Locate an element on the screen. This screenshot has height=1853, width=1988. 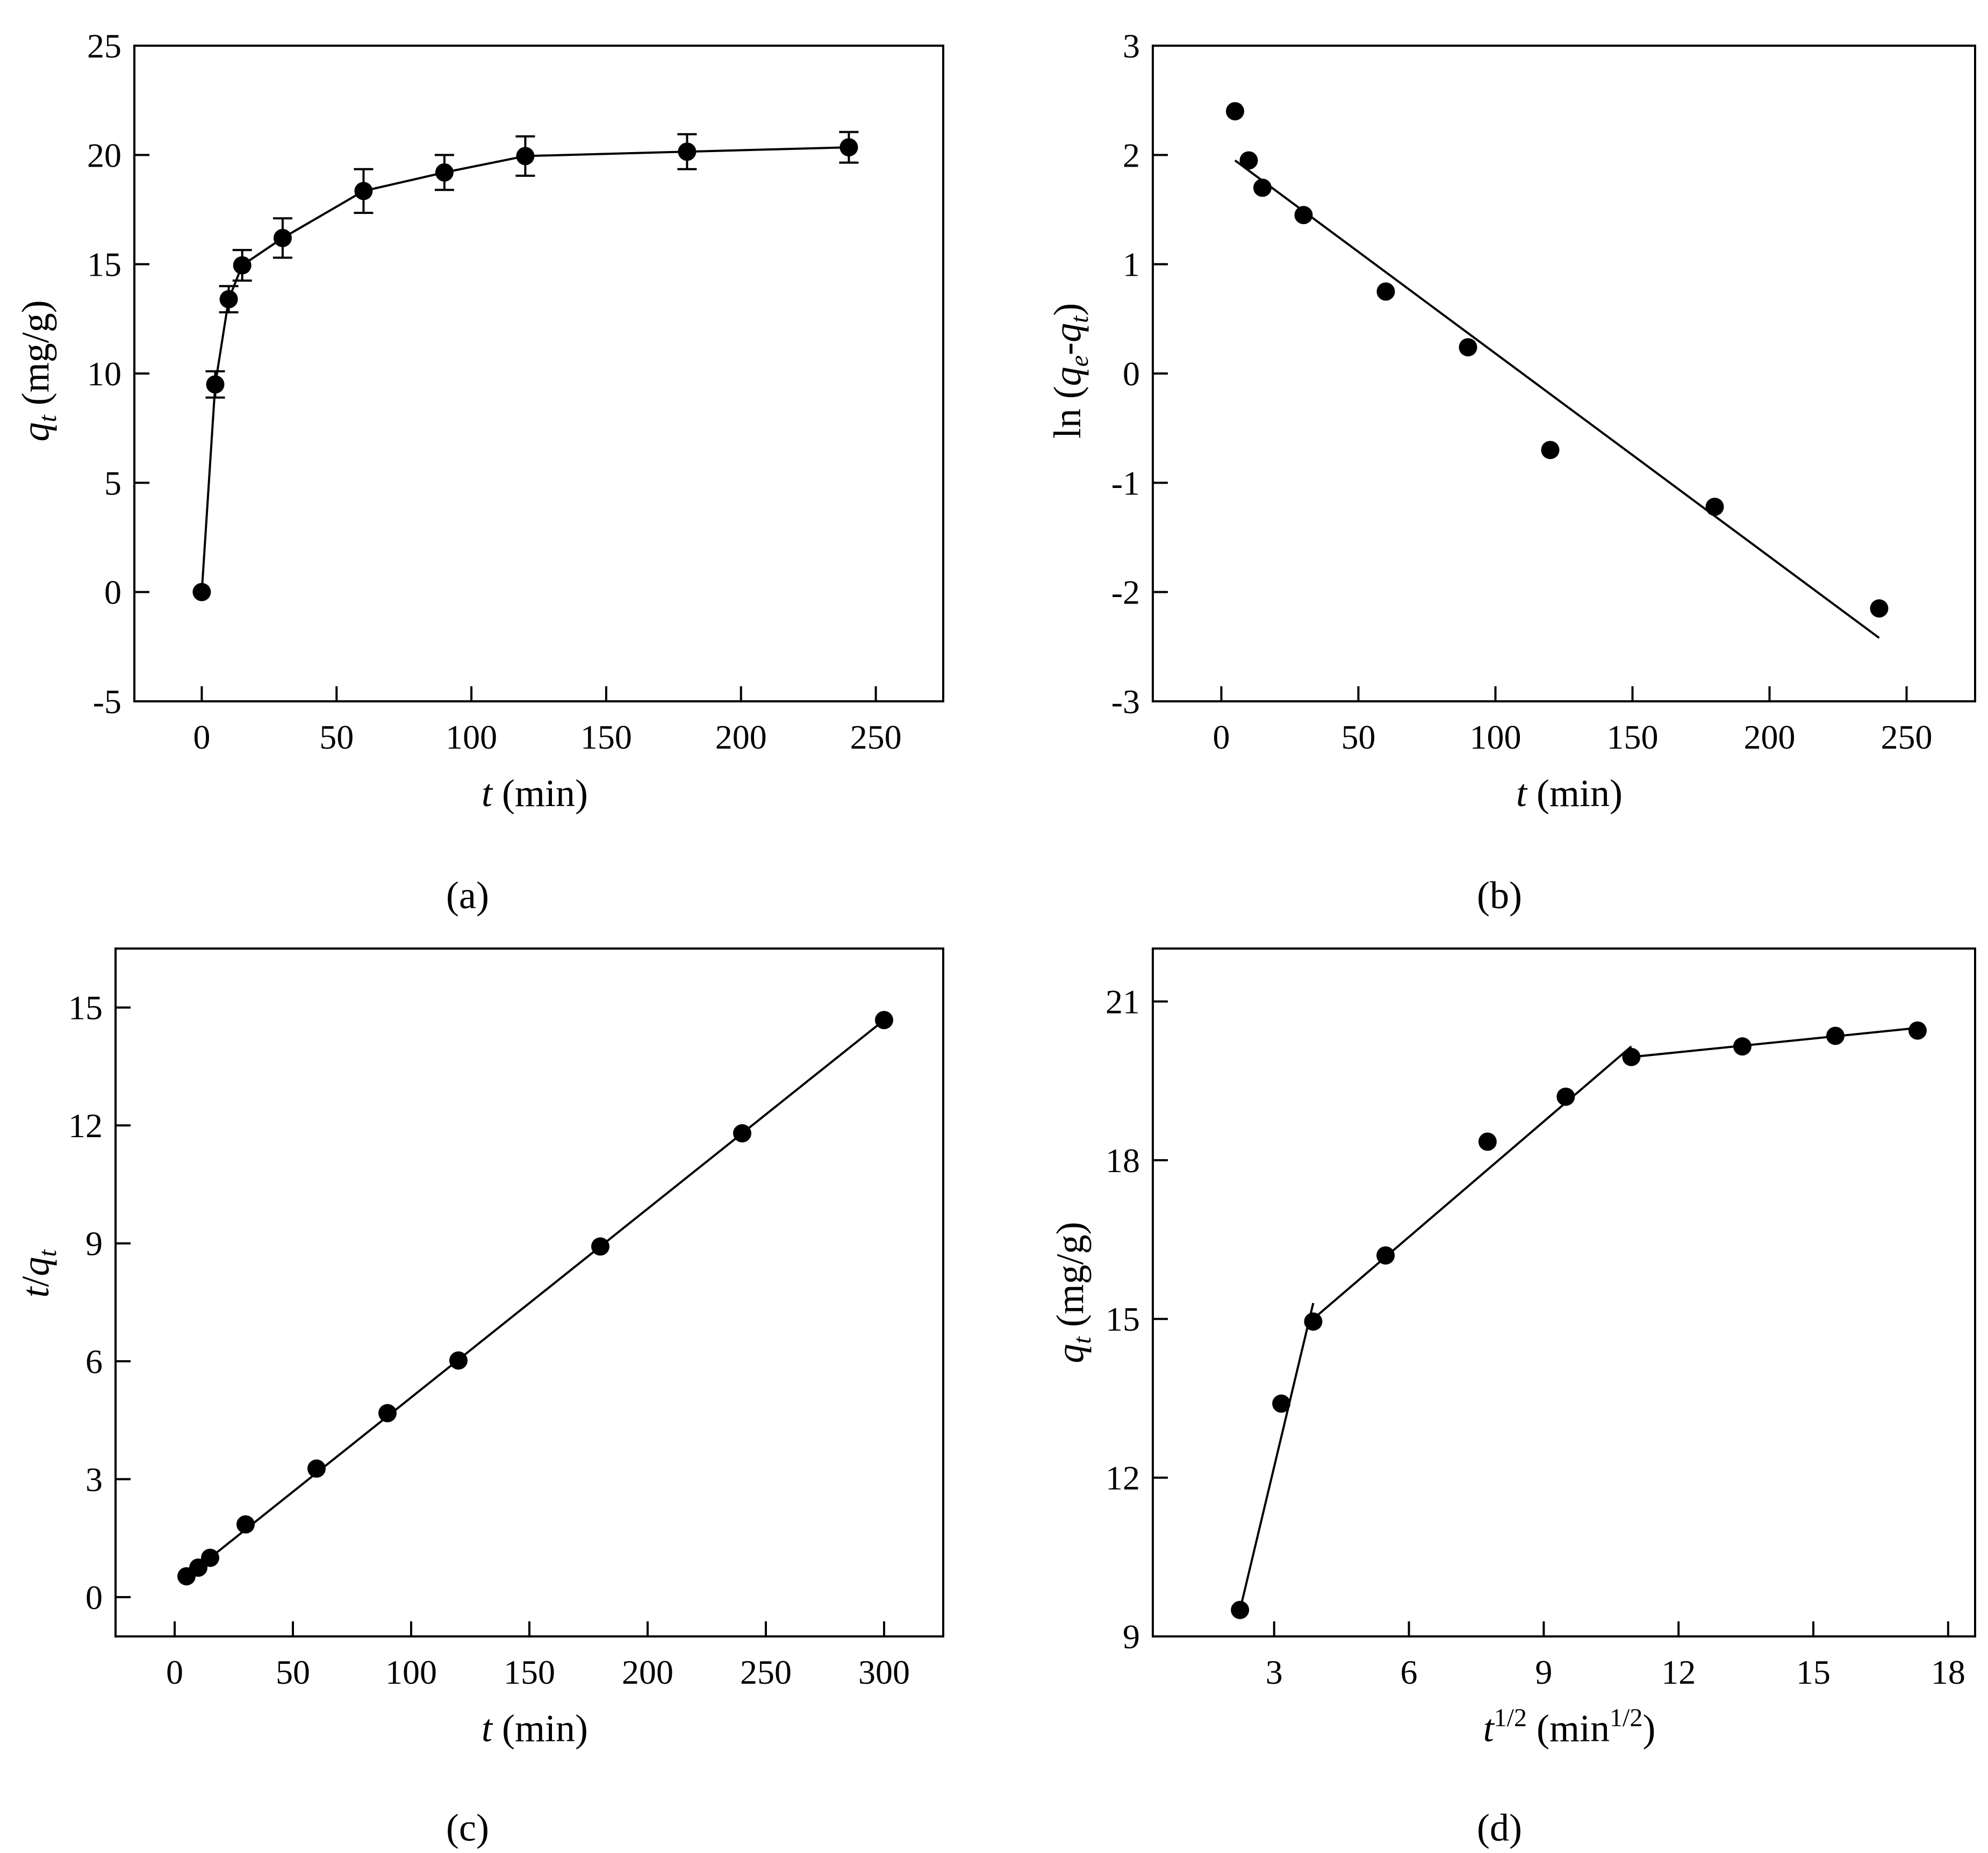
x-tick-label-b-1: 50 is located at coordinates (1358, 737).